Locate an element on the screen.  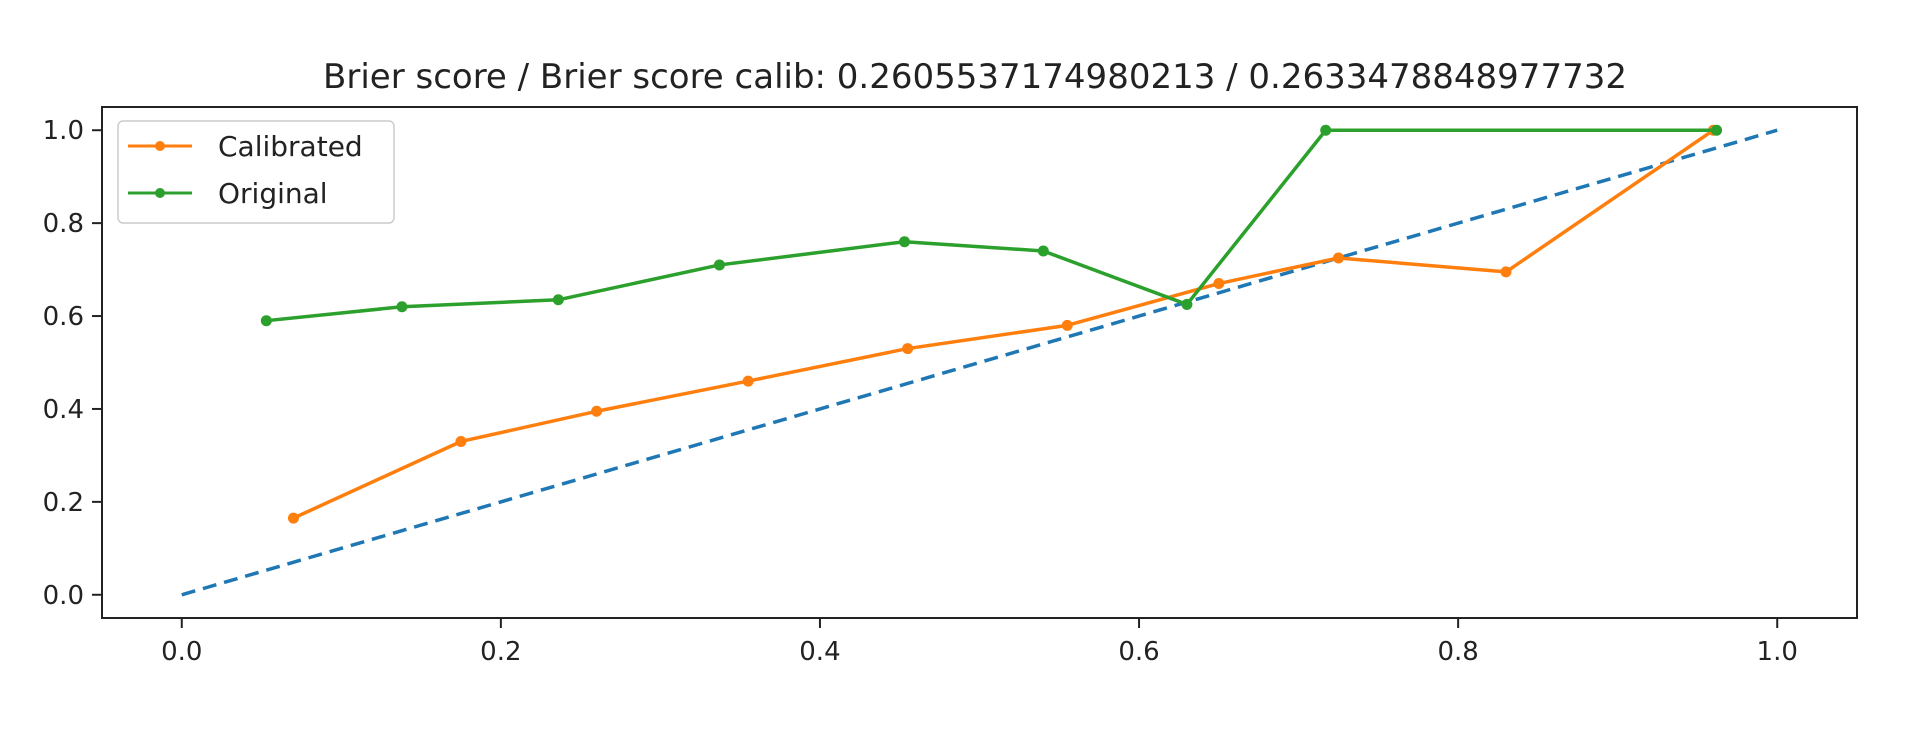
legend: Calibrated Original is located at coordinates (256, 172).